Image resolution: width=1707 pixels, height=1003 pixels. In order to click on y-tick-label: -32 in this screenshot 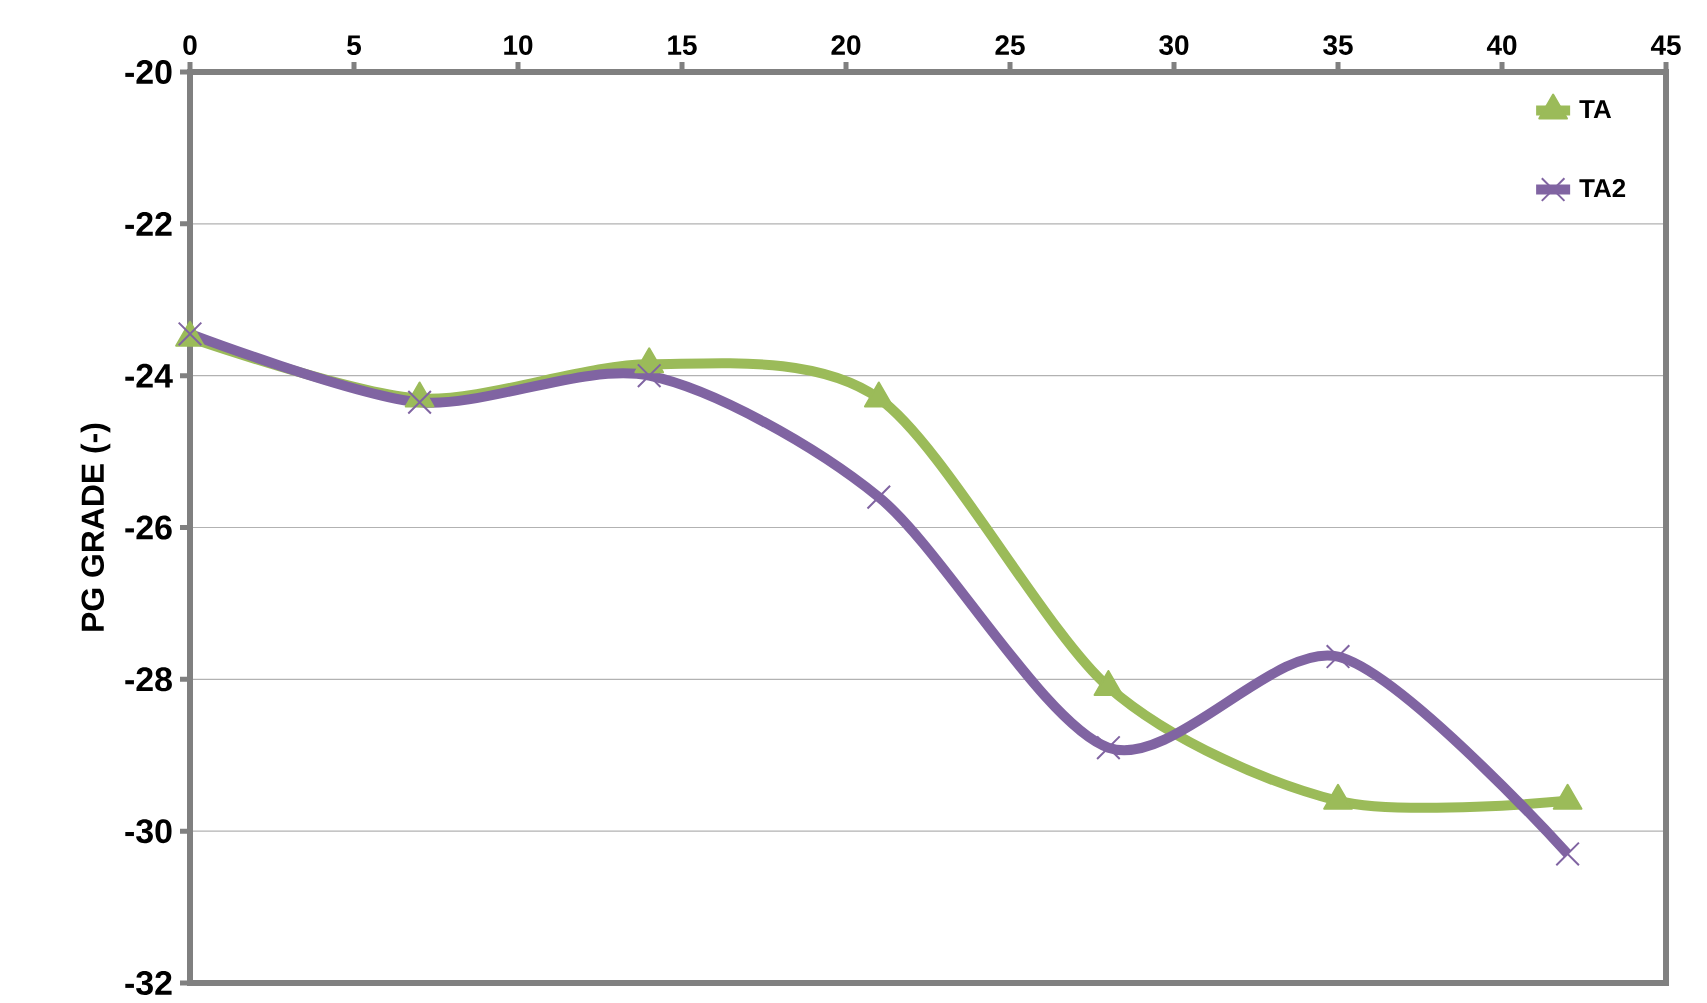, I will do `click(148, 983)`.